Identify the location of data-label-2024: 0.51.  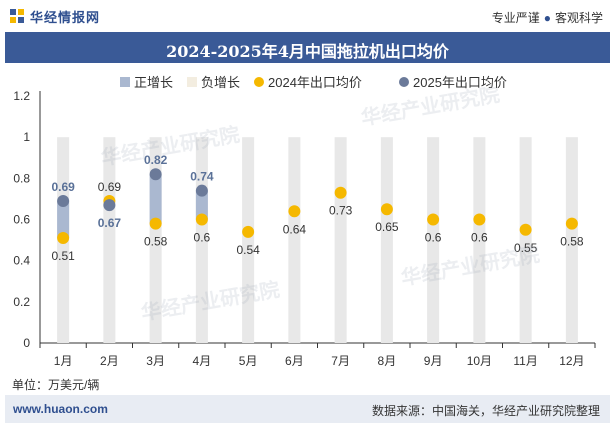
(63, 256).